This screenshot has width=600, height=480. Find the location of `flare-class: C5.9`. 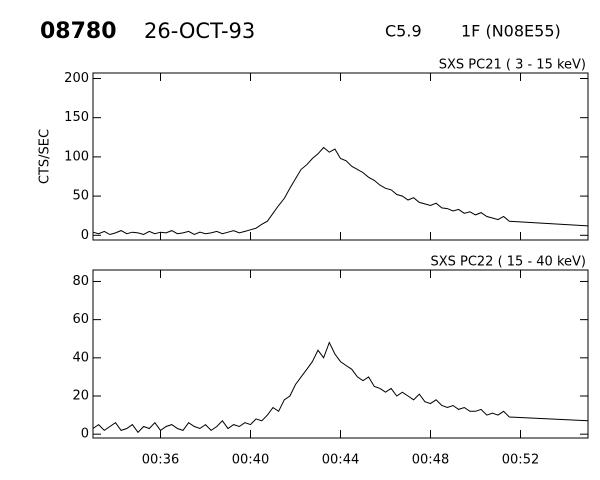

flare-class: C5.9 is located at coordinates (403, 31).